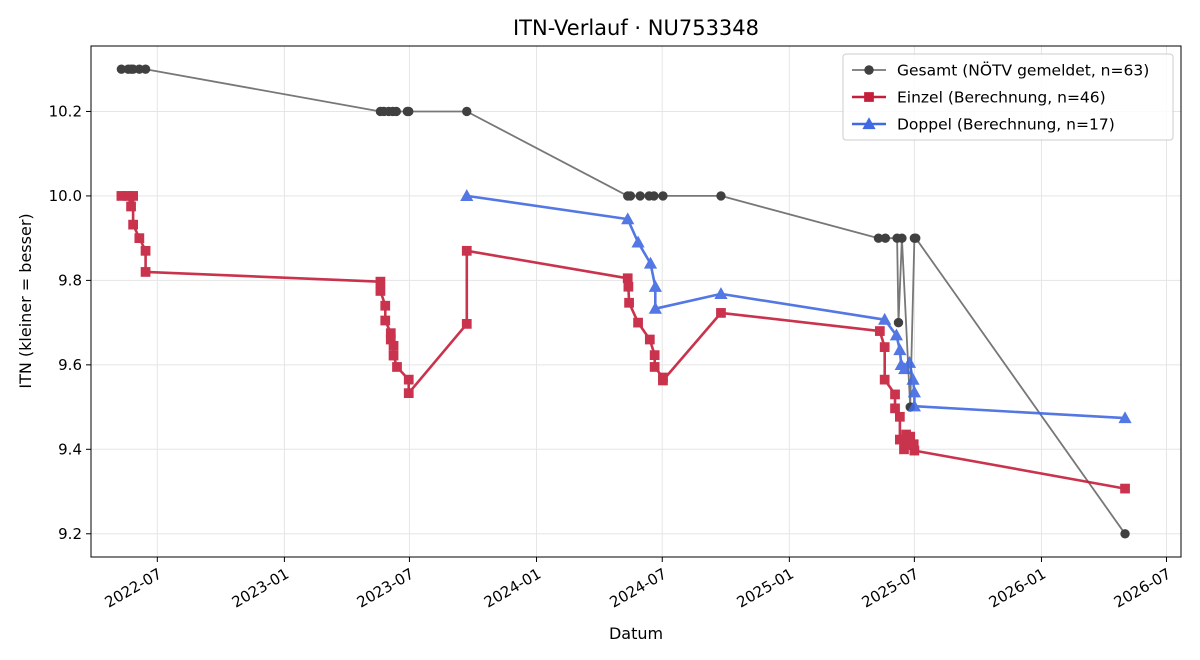 This screenshot has width=1200, height=660. I want to click on legend-box, so click(1008, 97).